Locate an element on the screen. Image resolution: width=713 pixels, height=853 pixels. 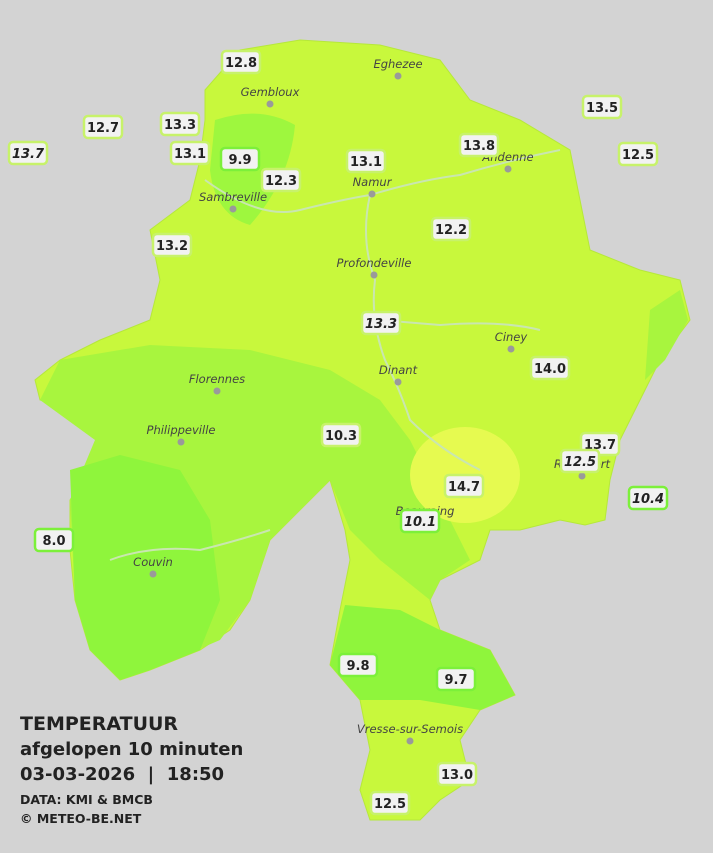
station-value: 13.0 is located at coordinates (457, 775).